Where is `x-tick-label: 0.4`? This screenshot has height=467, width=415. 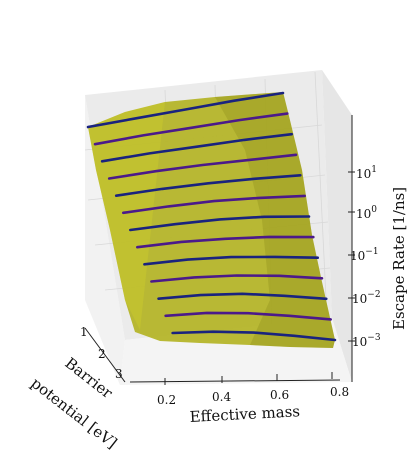
x-tick-label: 0.4 is located at coordinates (221, 397).